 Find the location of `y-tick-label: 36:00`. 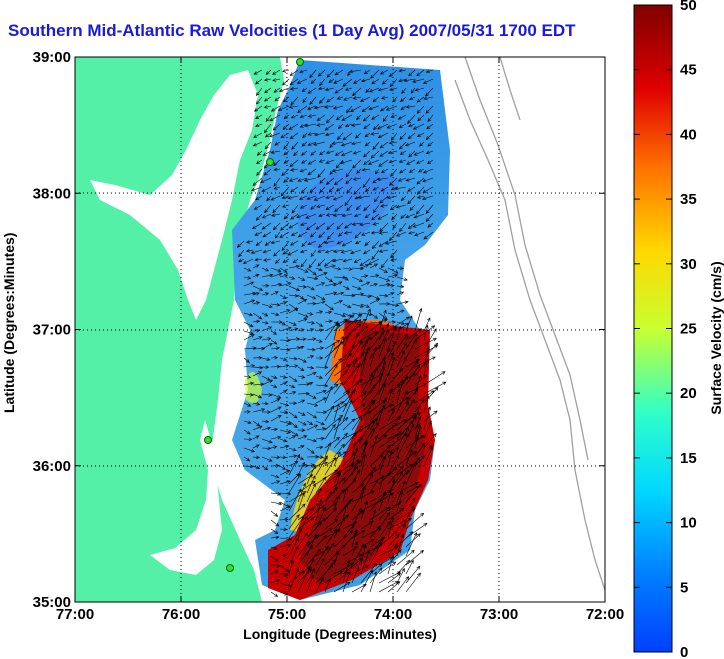

y-tick-label: 36:00 is located at coordinates (52, 466).